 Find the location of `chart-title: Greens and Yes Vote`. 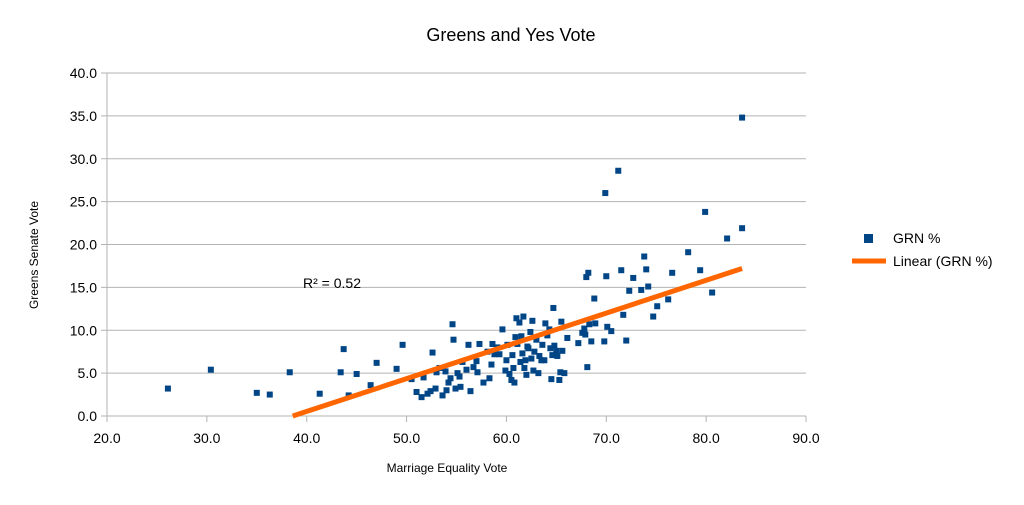

chart-title: Greens and Yes Vote is located at coordinates (510, 35).